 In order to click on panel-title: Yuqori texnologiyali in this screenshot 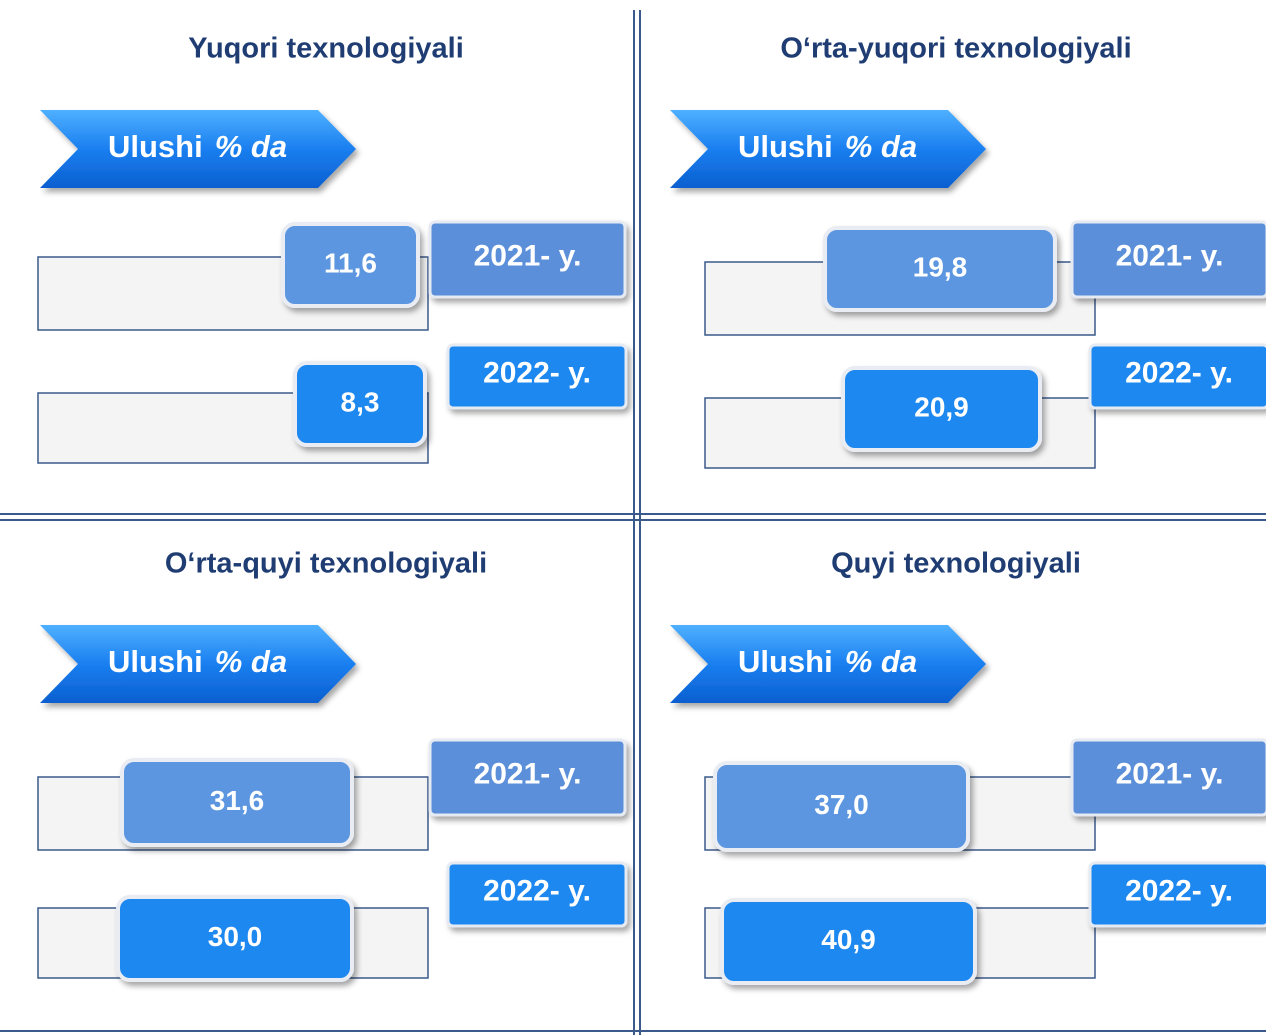, I will do `click(326, 49)`.